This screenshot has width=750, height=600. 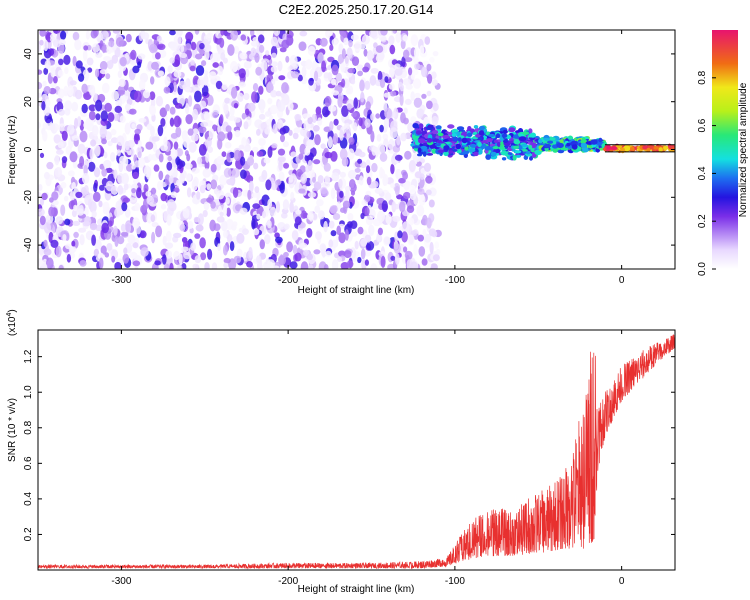 What do you see at coordinates (356, 589) in the screenshot?
I see `snr-x-label: Height of straight line (km)` at bounding box center [356, 589].